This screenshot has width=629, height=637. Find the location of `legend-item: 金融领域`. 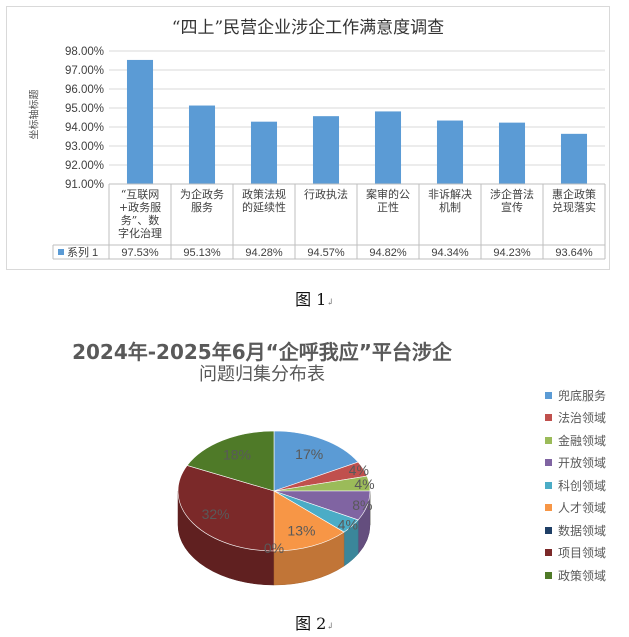

legend-item: 金融领域 is located at coordinates (575, 440).